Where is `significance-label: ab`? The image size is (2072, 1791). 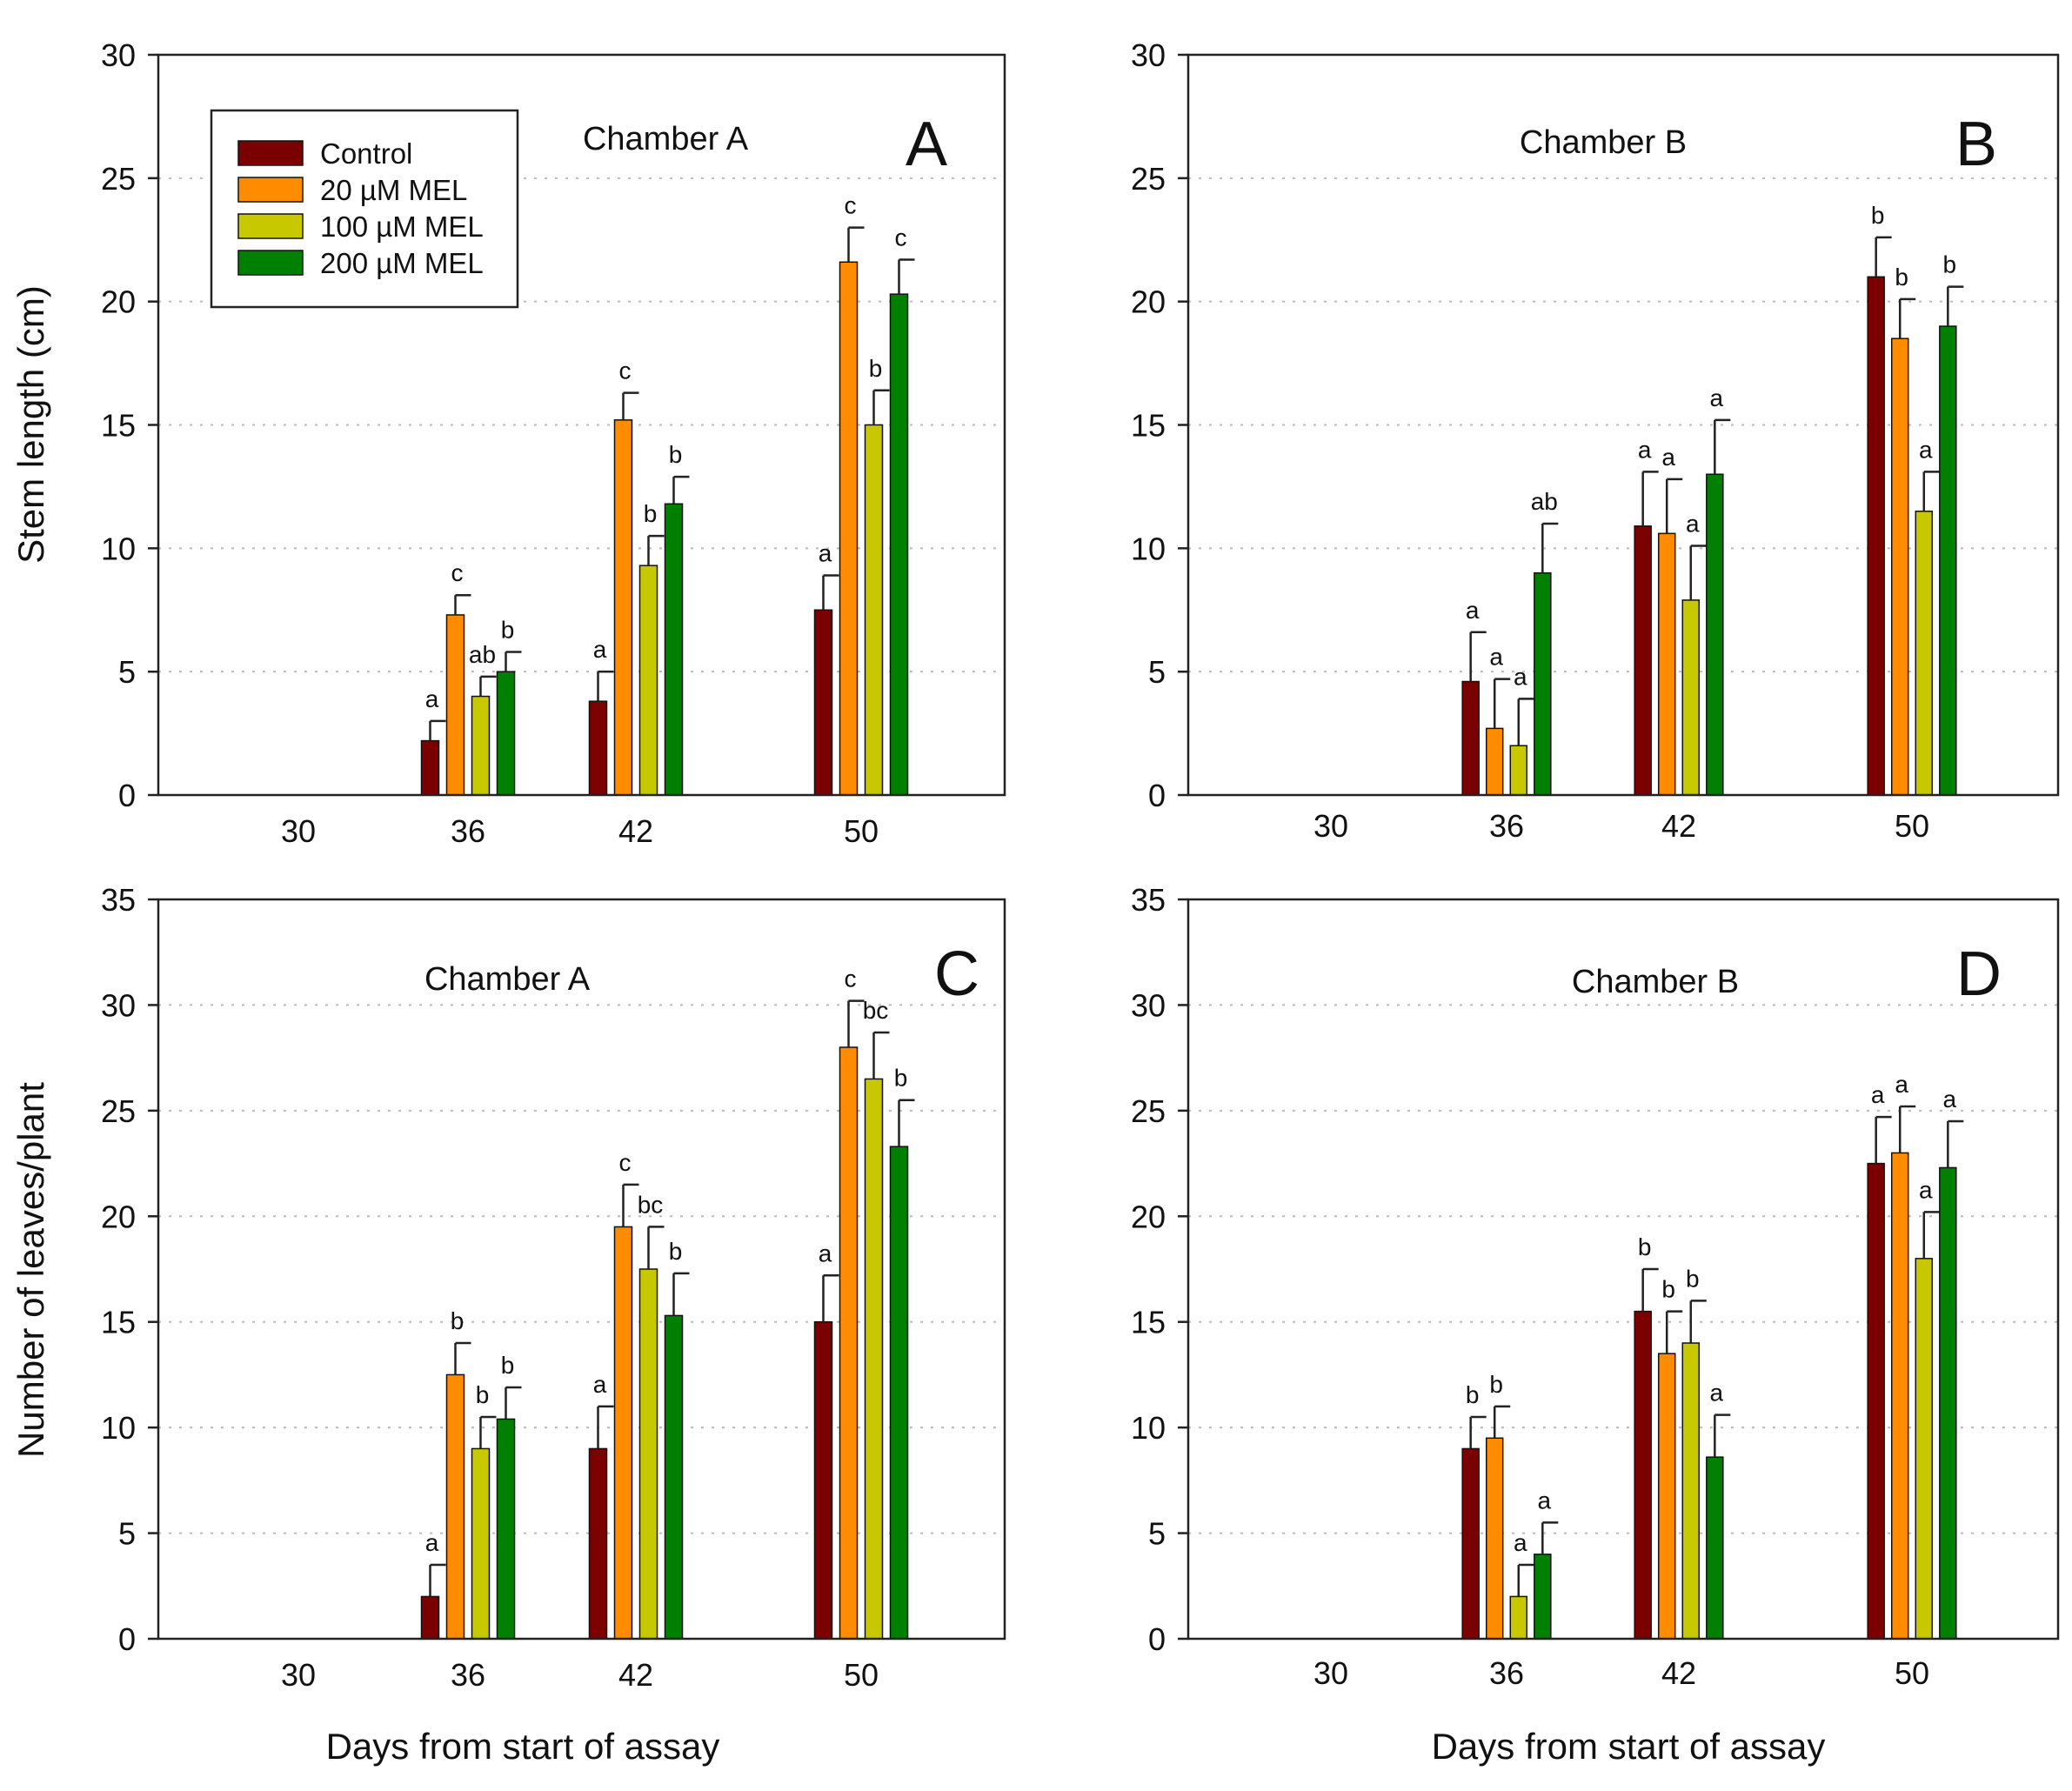
significance-label: ab is located at coordinates (1544, 501).